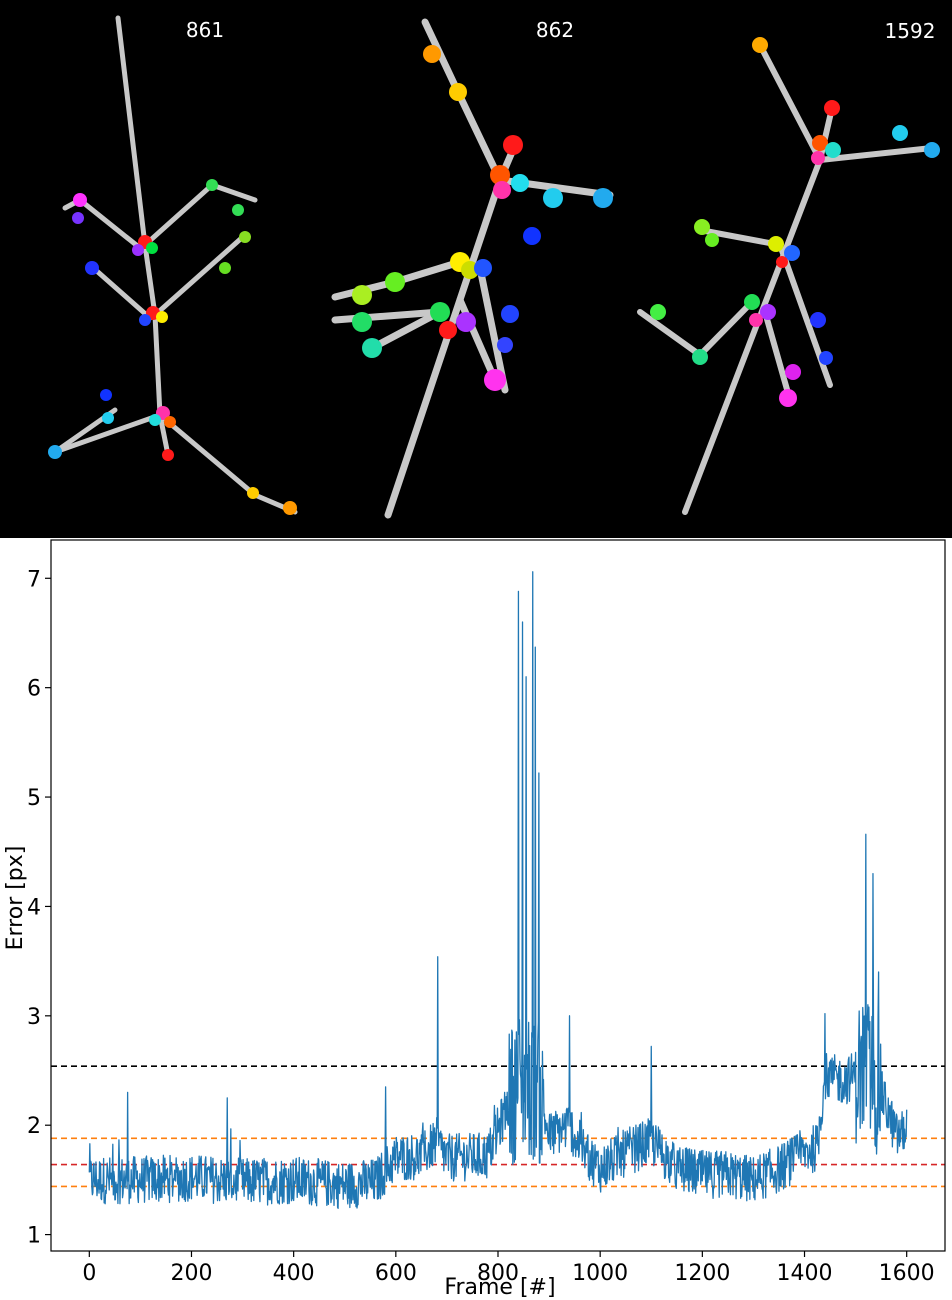  I want to click on x-tick-label: 200, so click(191, 1273).